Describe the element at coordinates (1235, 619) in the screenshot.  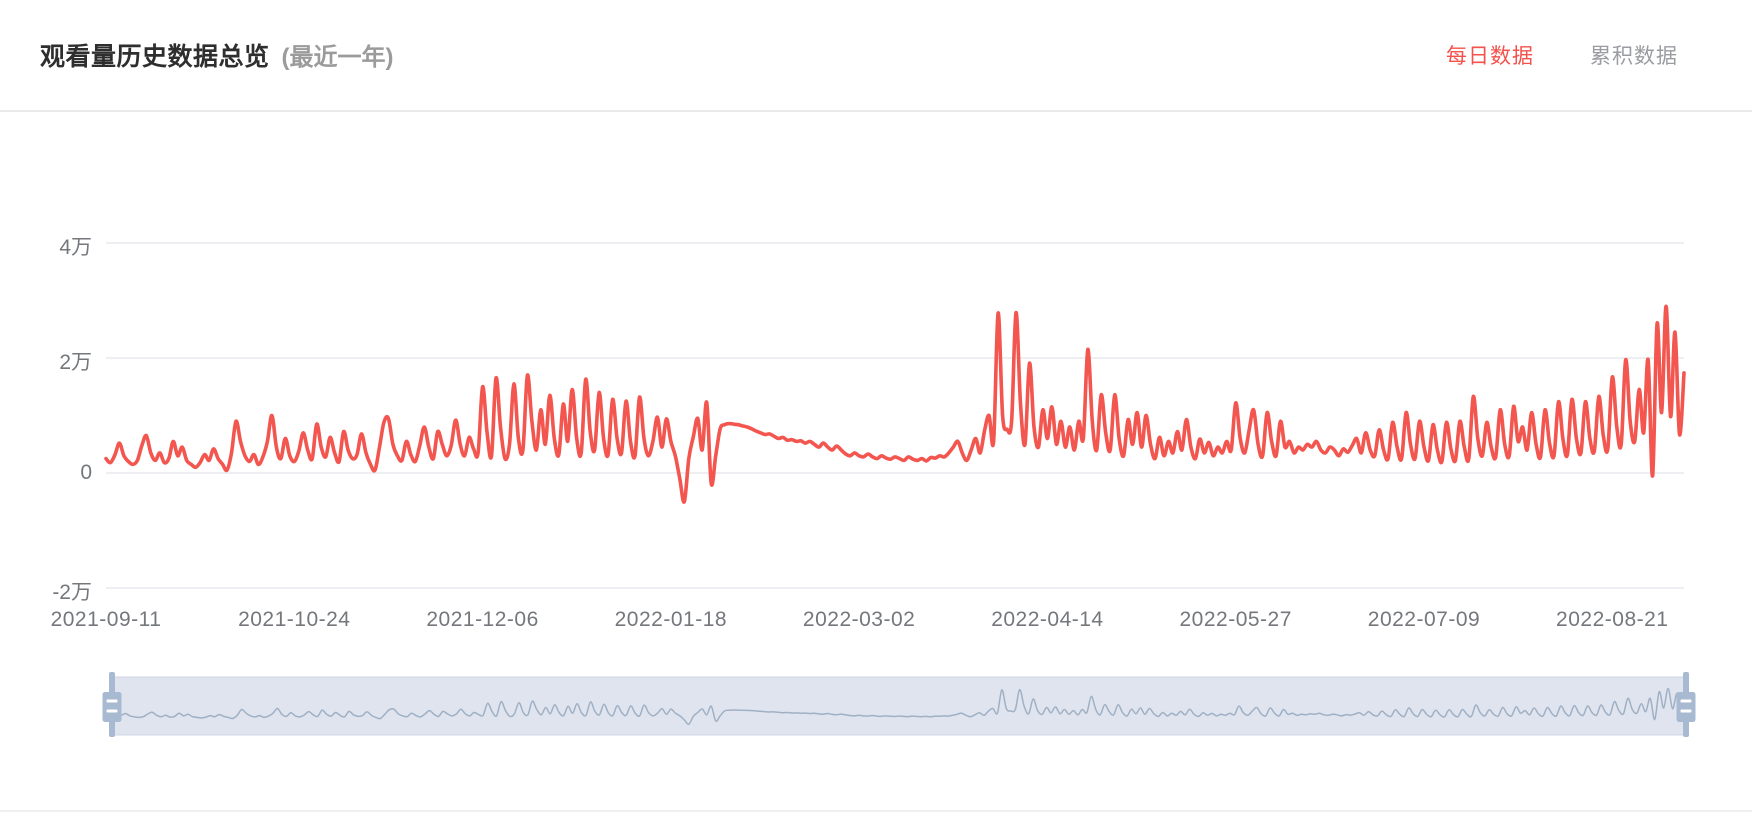
I see `x-axis-tick-label: 2022-05-27` at that location.